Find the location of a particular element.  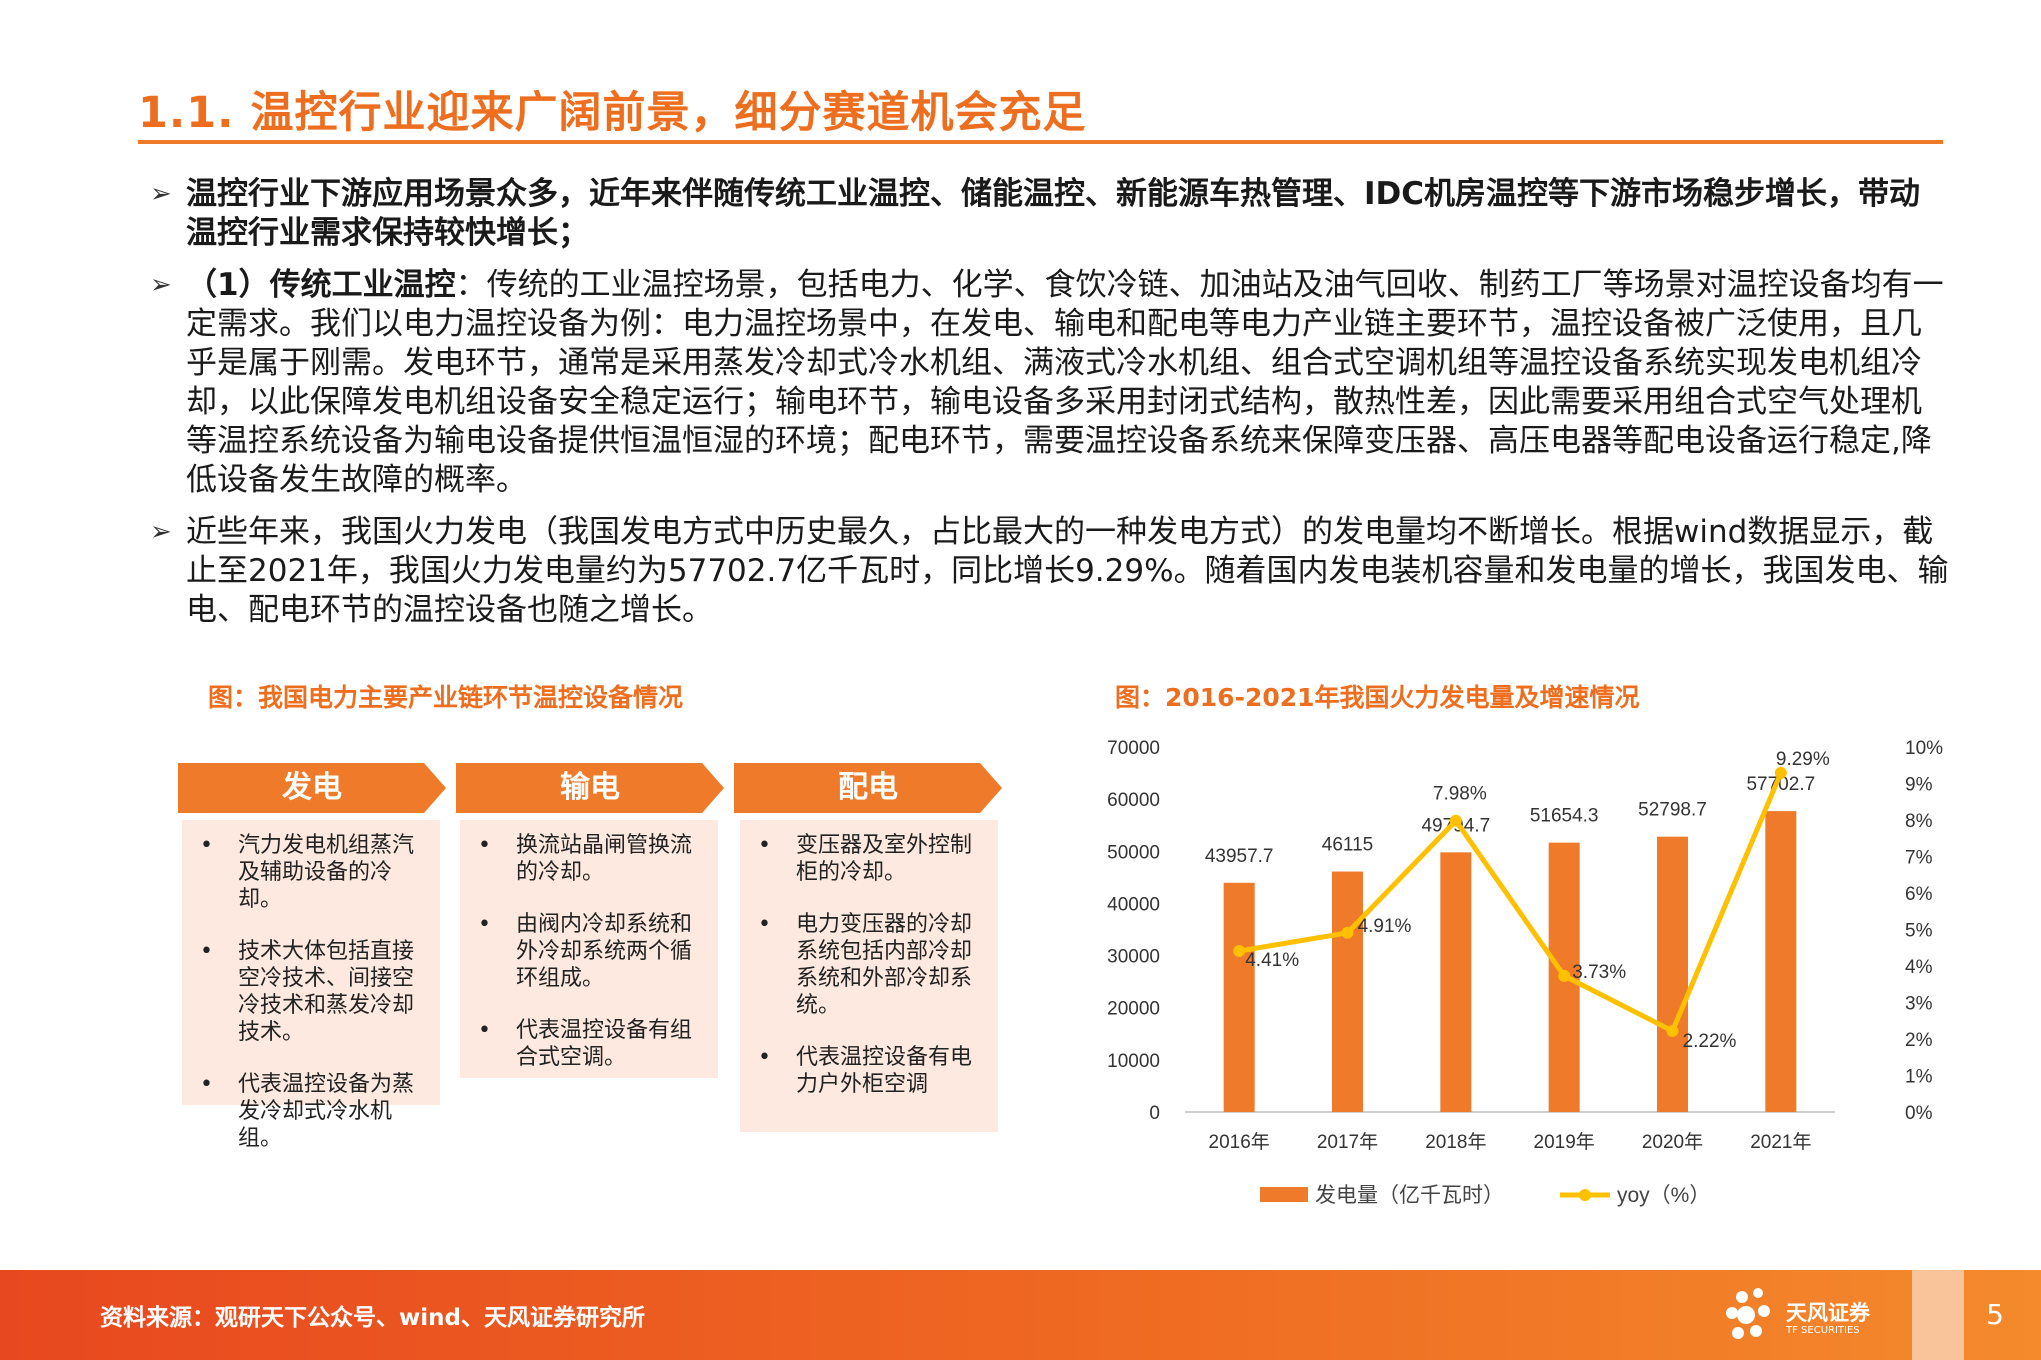

legend-bar-label: 发电量（亿千瓦时） is located at coordinates (1409, 1195).